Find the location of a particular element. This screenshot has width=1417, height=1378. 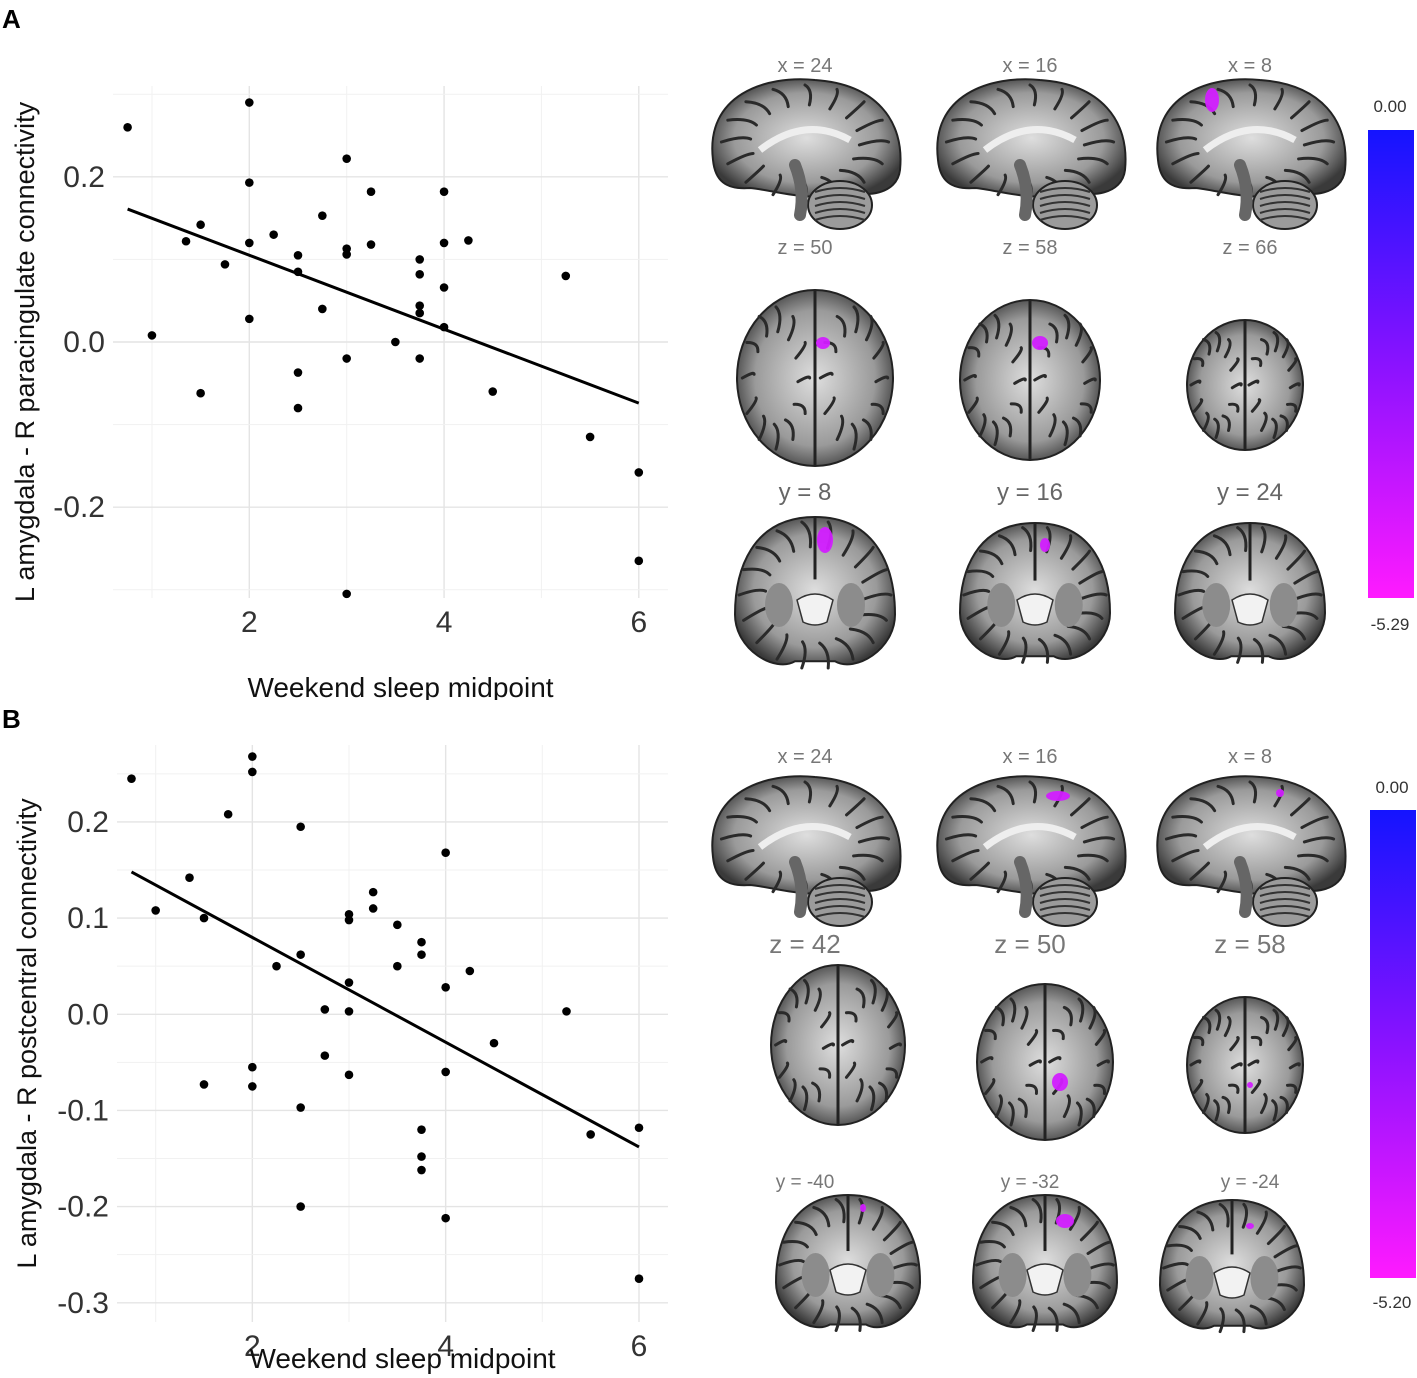

x-axis-label: Weekend sleep midpoint is located at coordinates (400, 686).